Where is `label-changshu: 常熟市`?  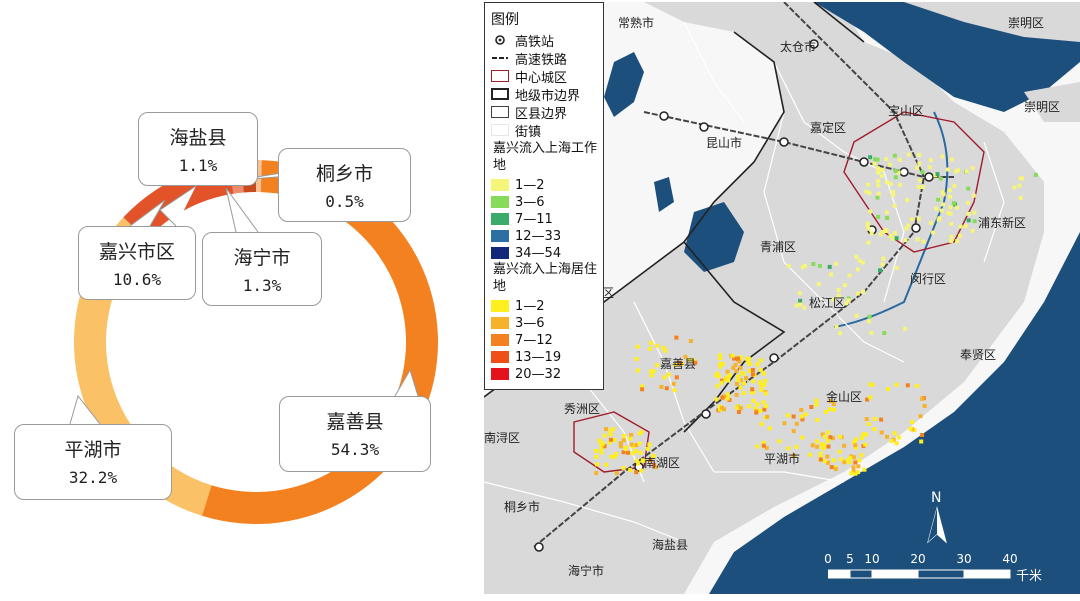
label-changshu: 常熟市 is located at coordinates (636, 23).